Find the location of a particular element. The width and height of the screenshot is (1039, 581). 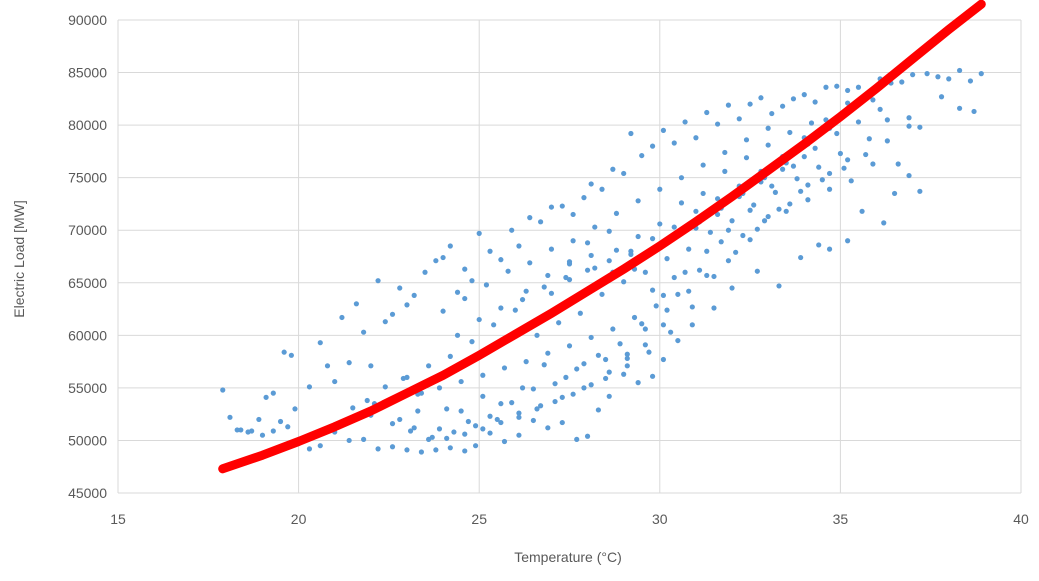

x-tick-label: 25 is located at coordinates (479, 519).